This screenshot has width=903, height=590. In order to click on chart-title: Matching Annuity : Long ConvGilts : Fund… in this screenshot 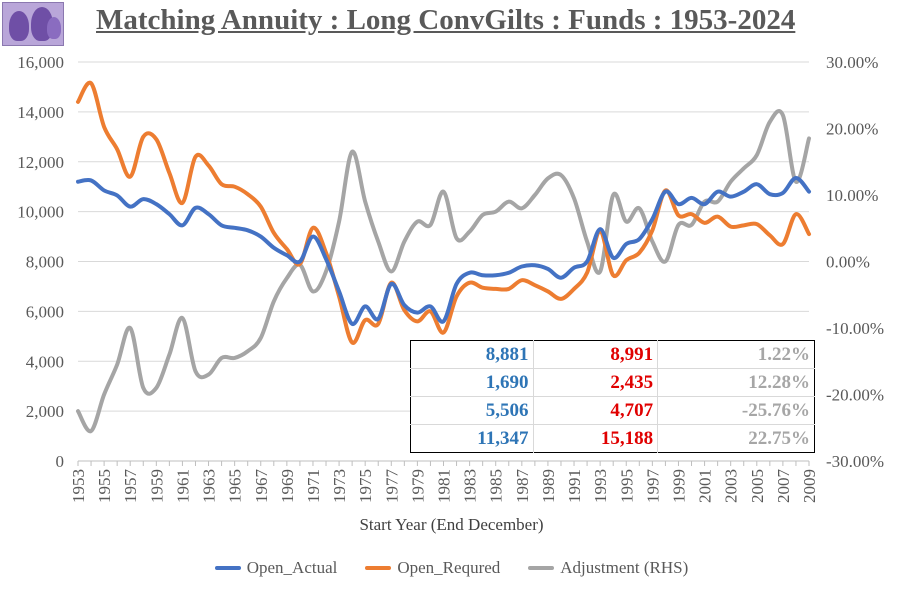, I will do `click(446, 20)`.